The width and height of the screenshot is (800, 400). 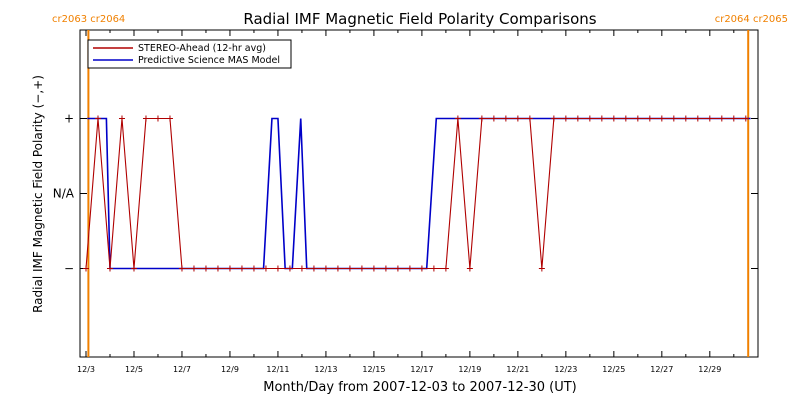 I want to click on legend-label-mas: Predictive Science MAS Model, so click(x=209, y=60).